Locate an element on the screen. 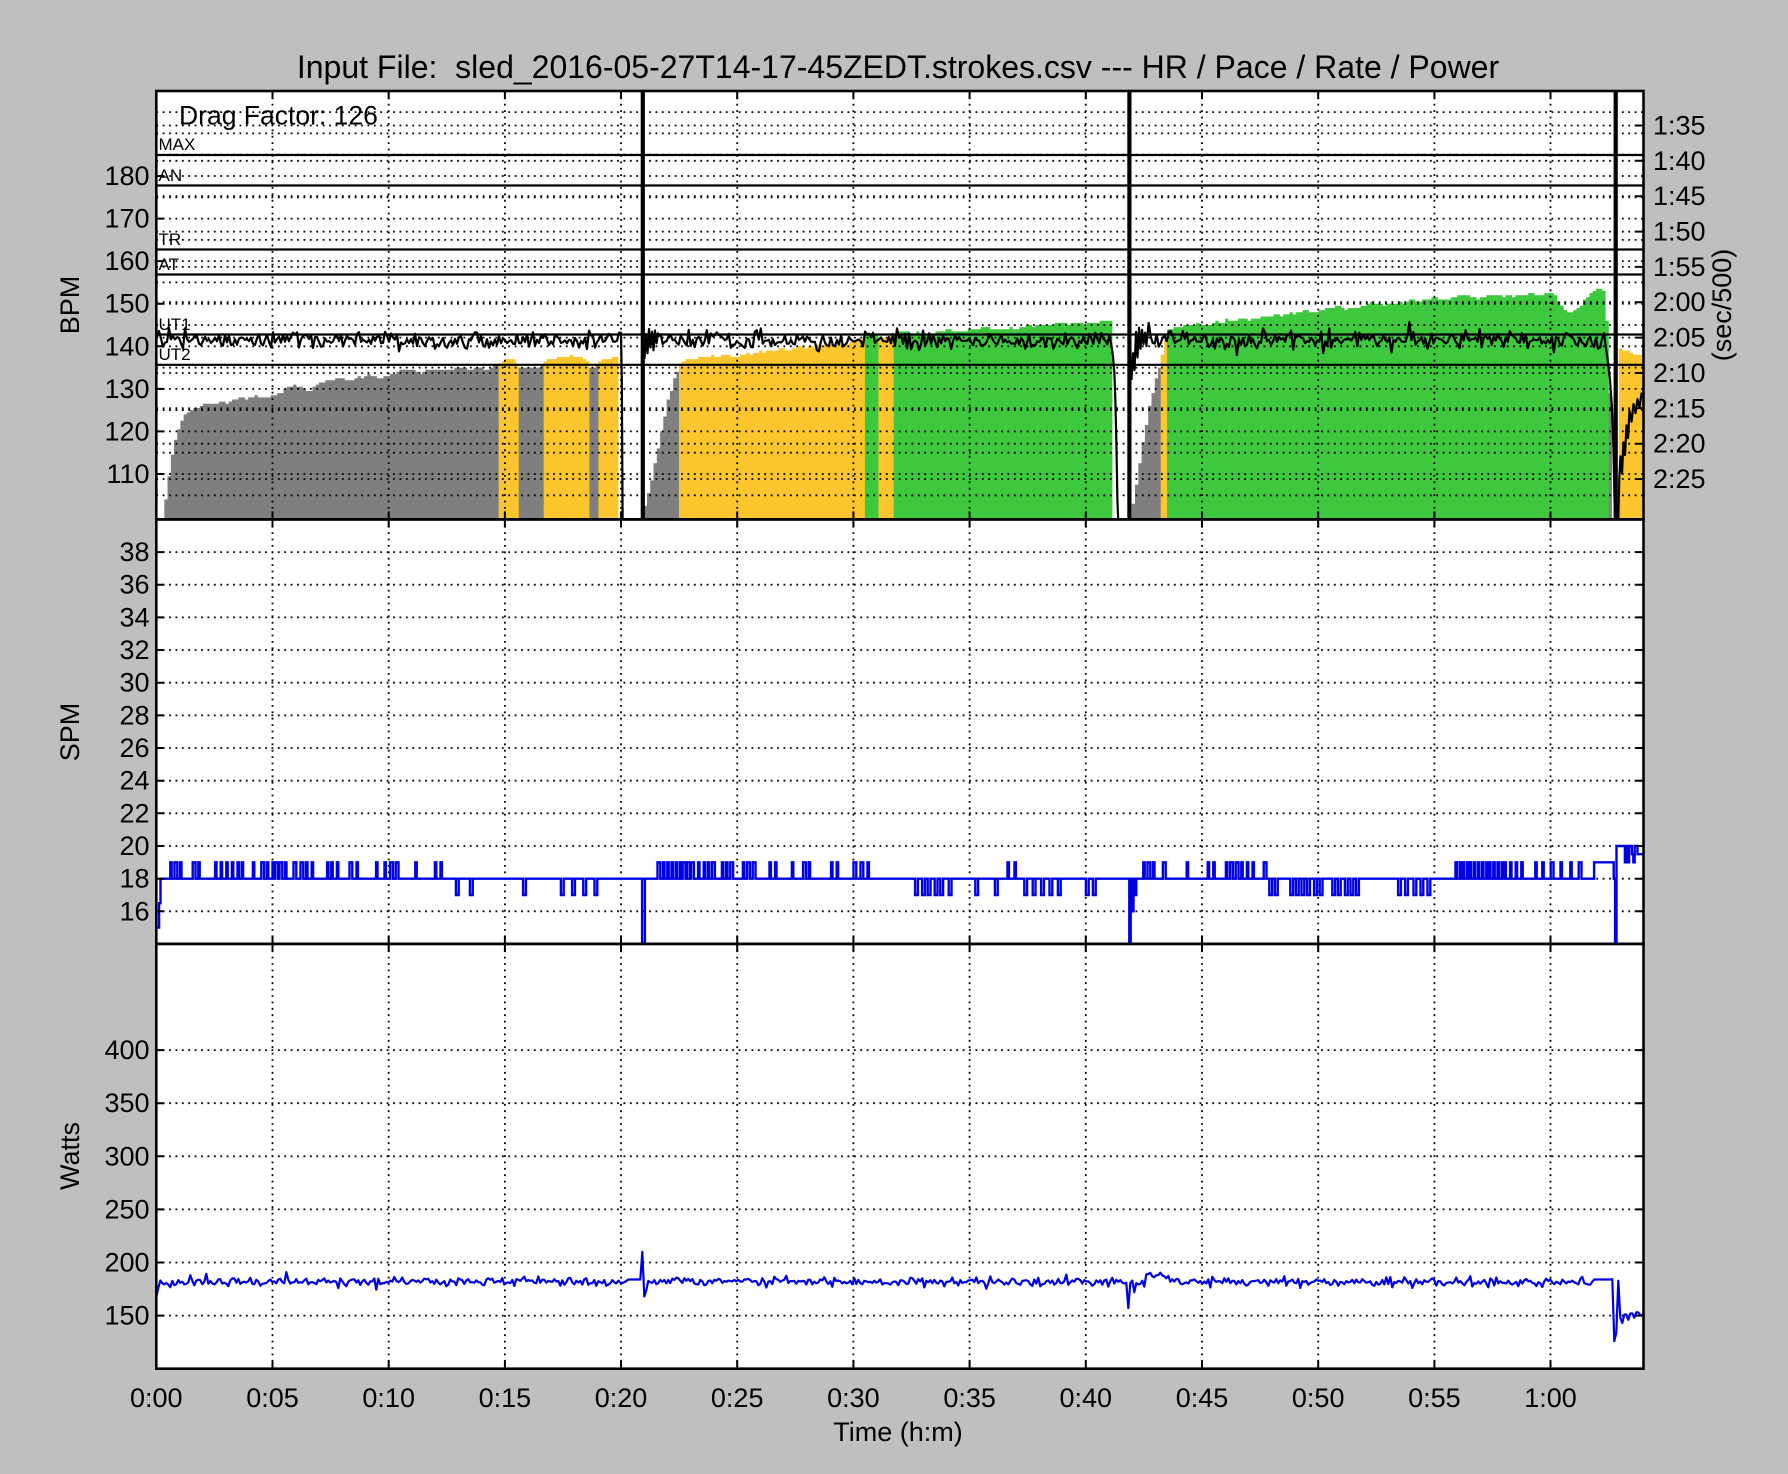 This screenshot has width=1788, height=1474. svg-text: 140 is located at coordinates (126, 346).